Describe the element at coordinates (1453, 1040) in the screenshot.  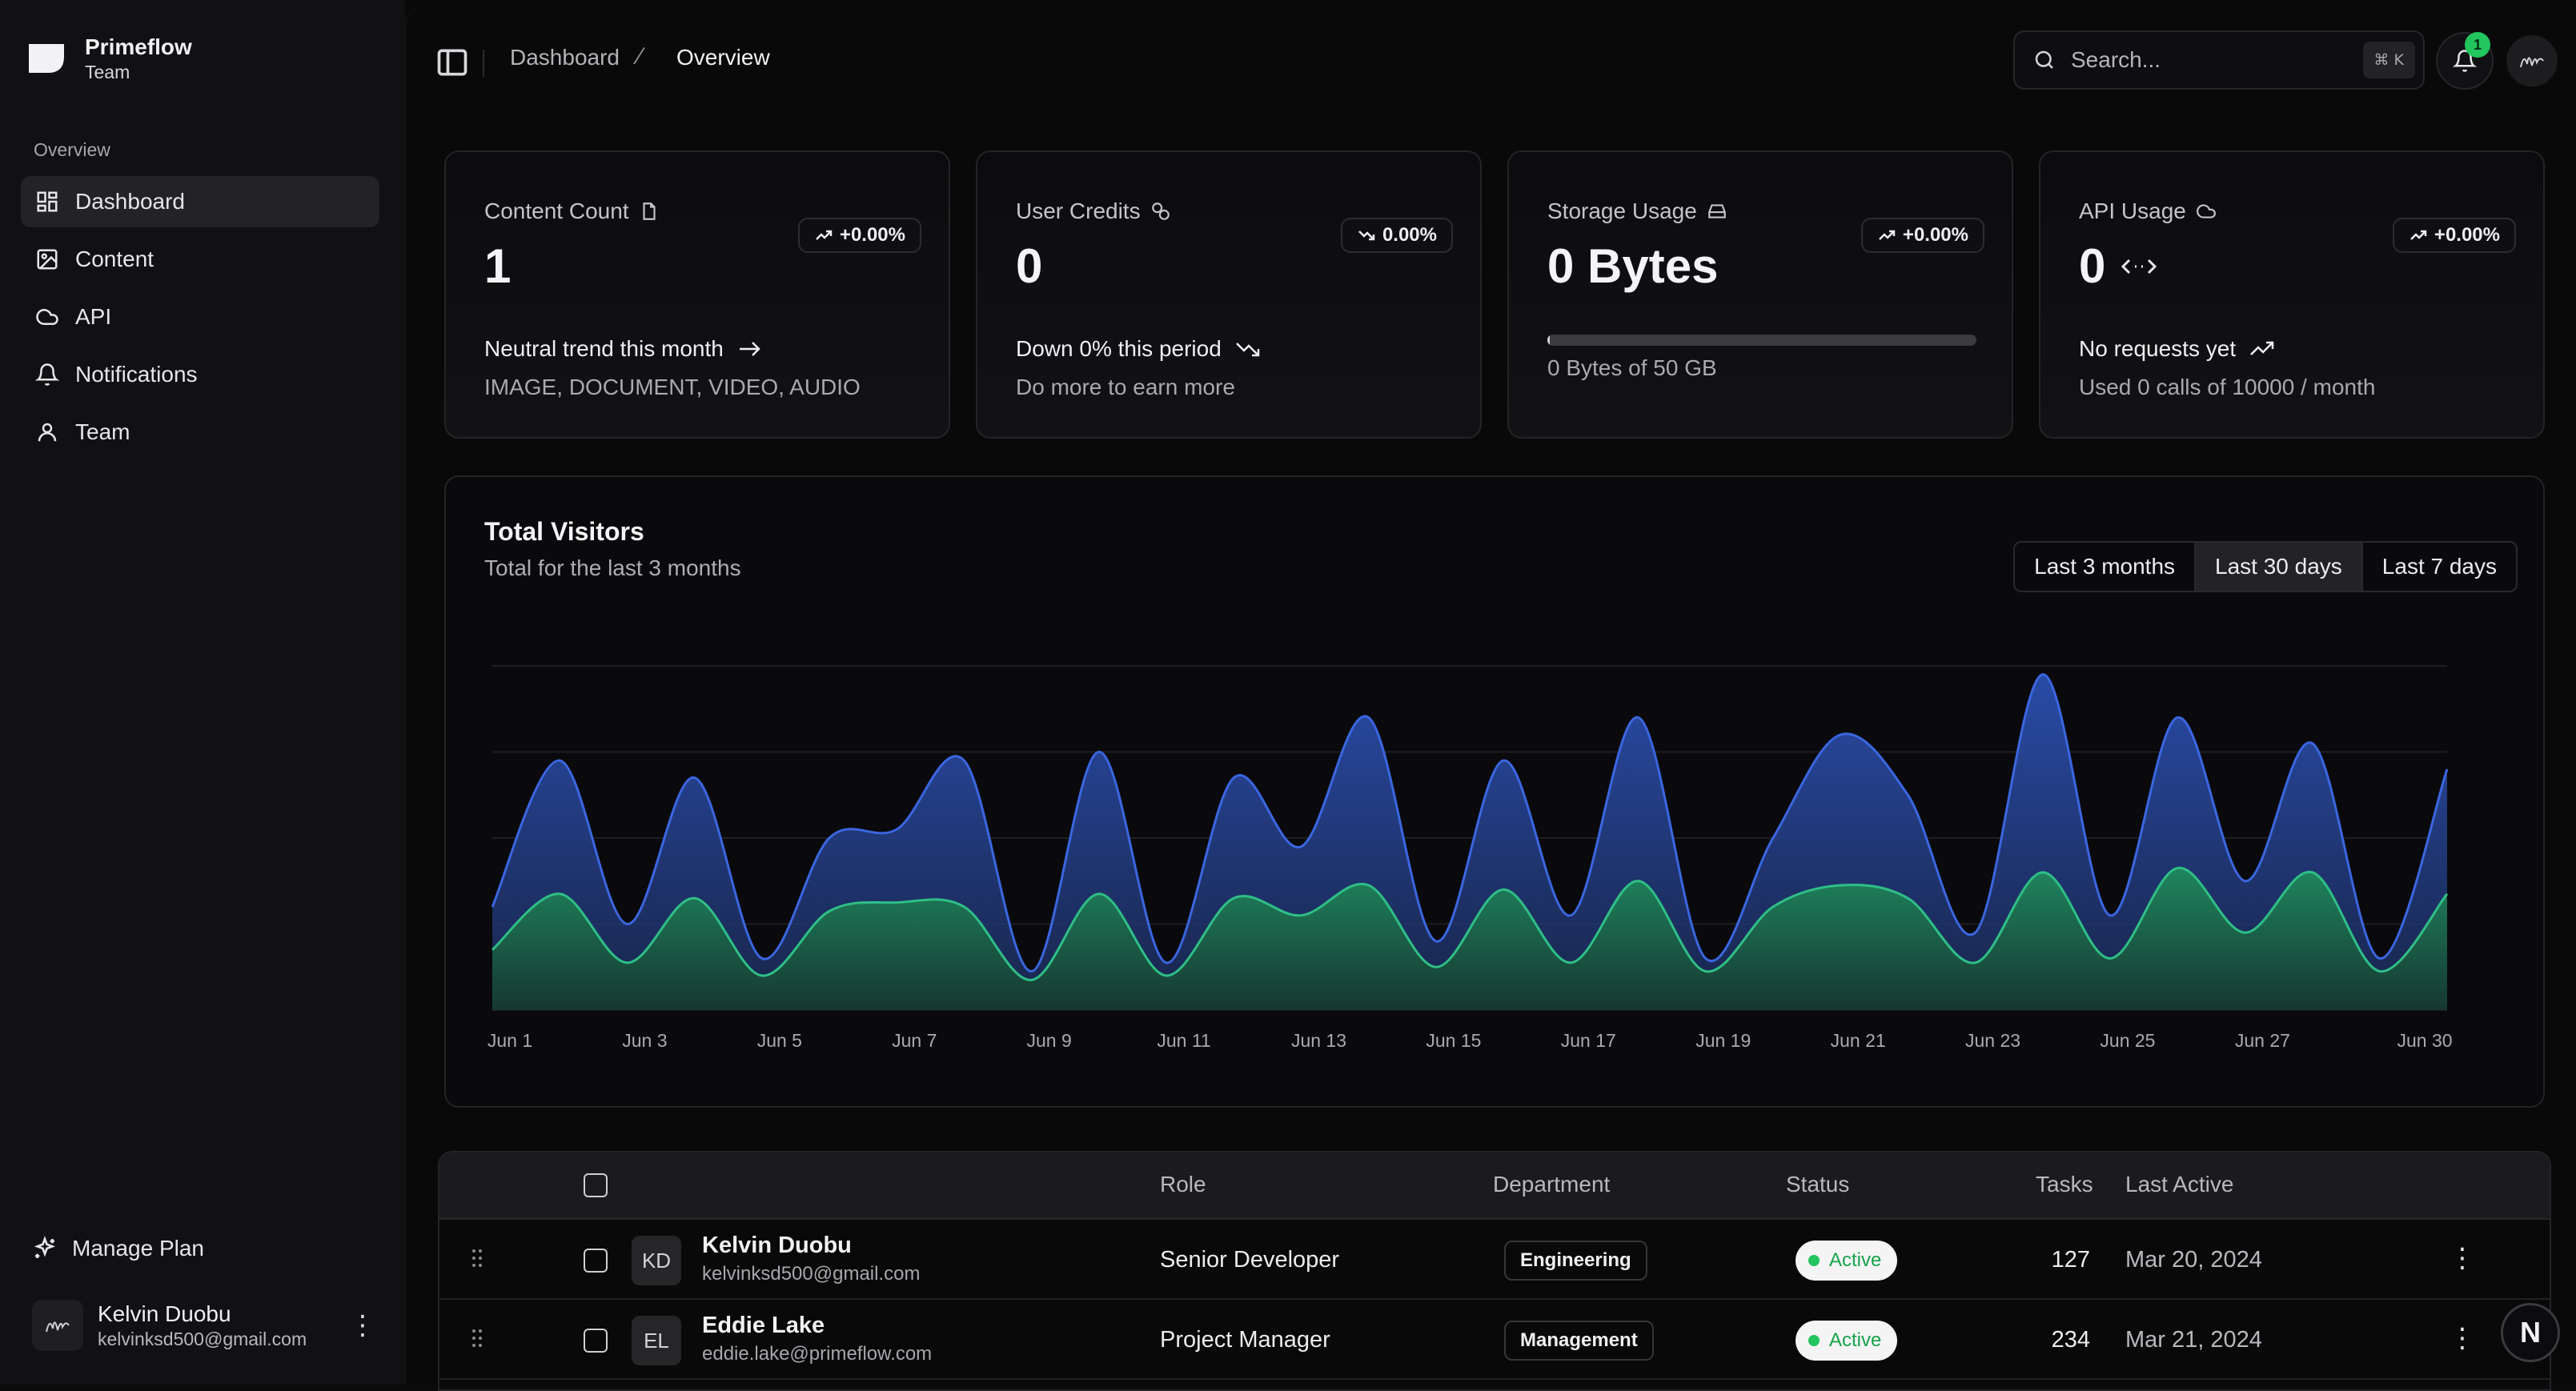
I see `x-tick-label: Jun 15` at that location.